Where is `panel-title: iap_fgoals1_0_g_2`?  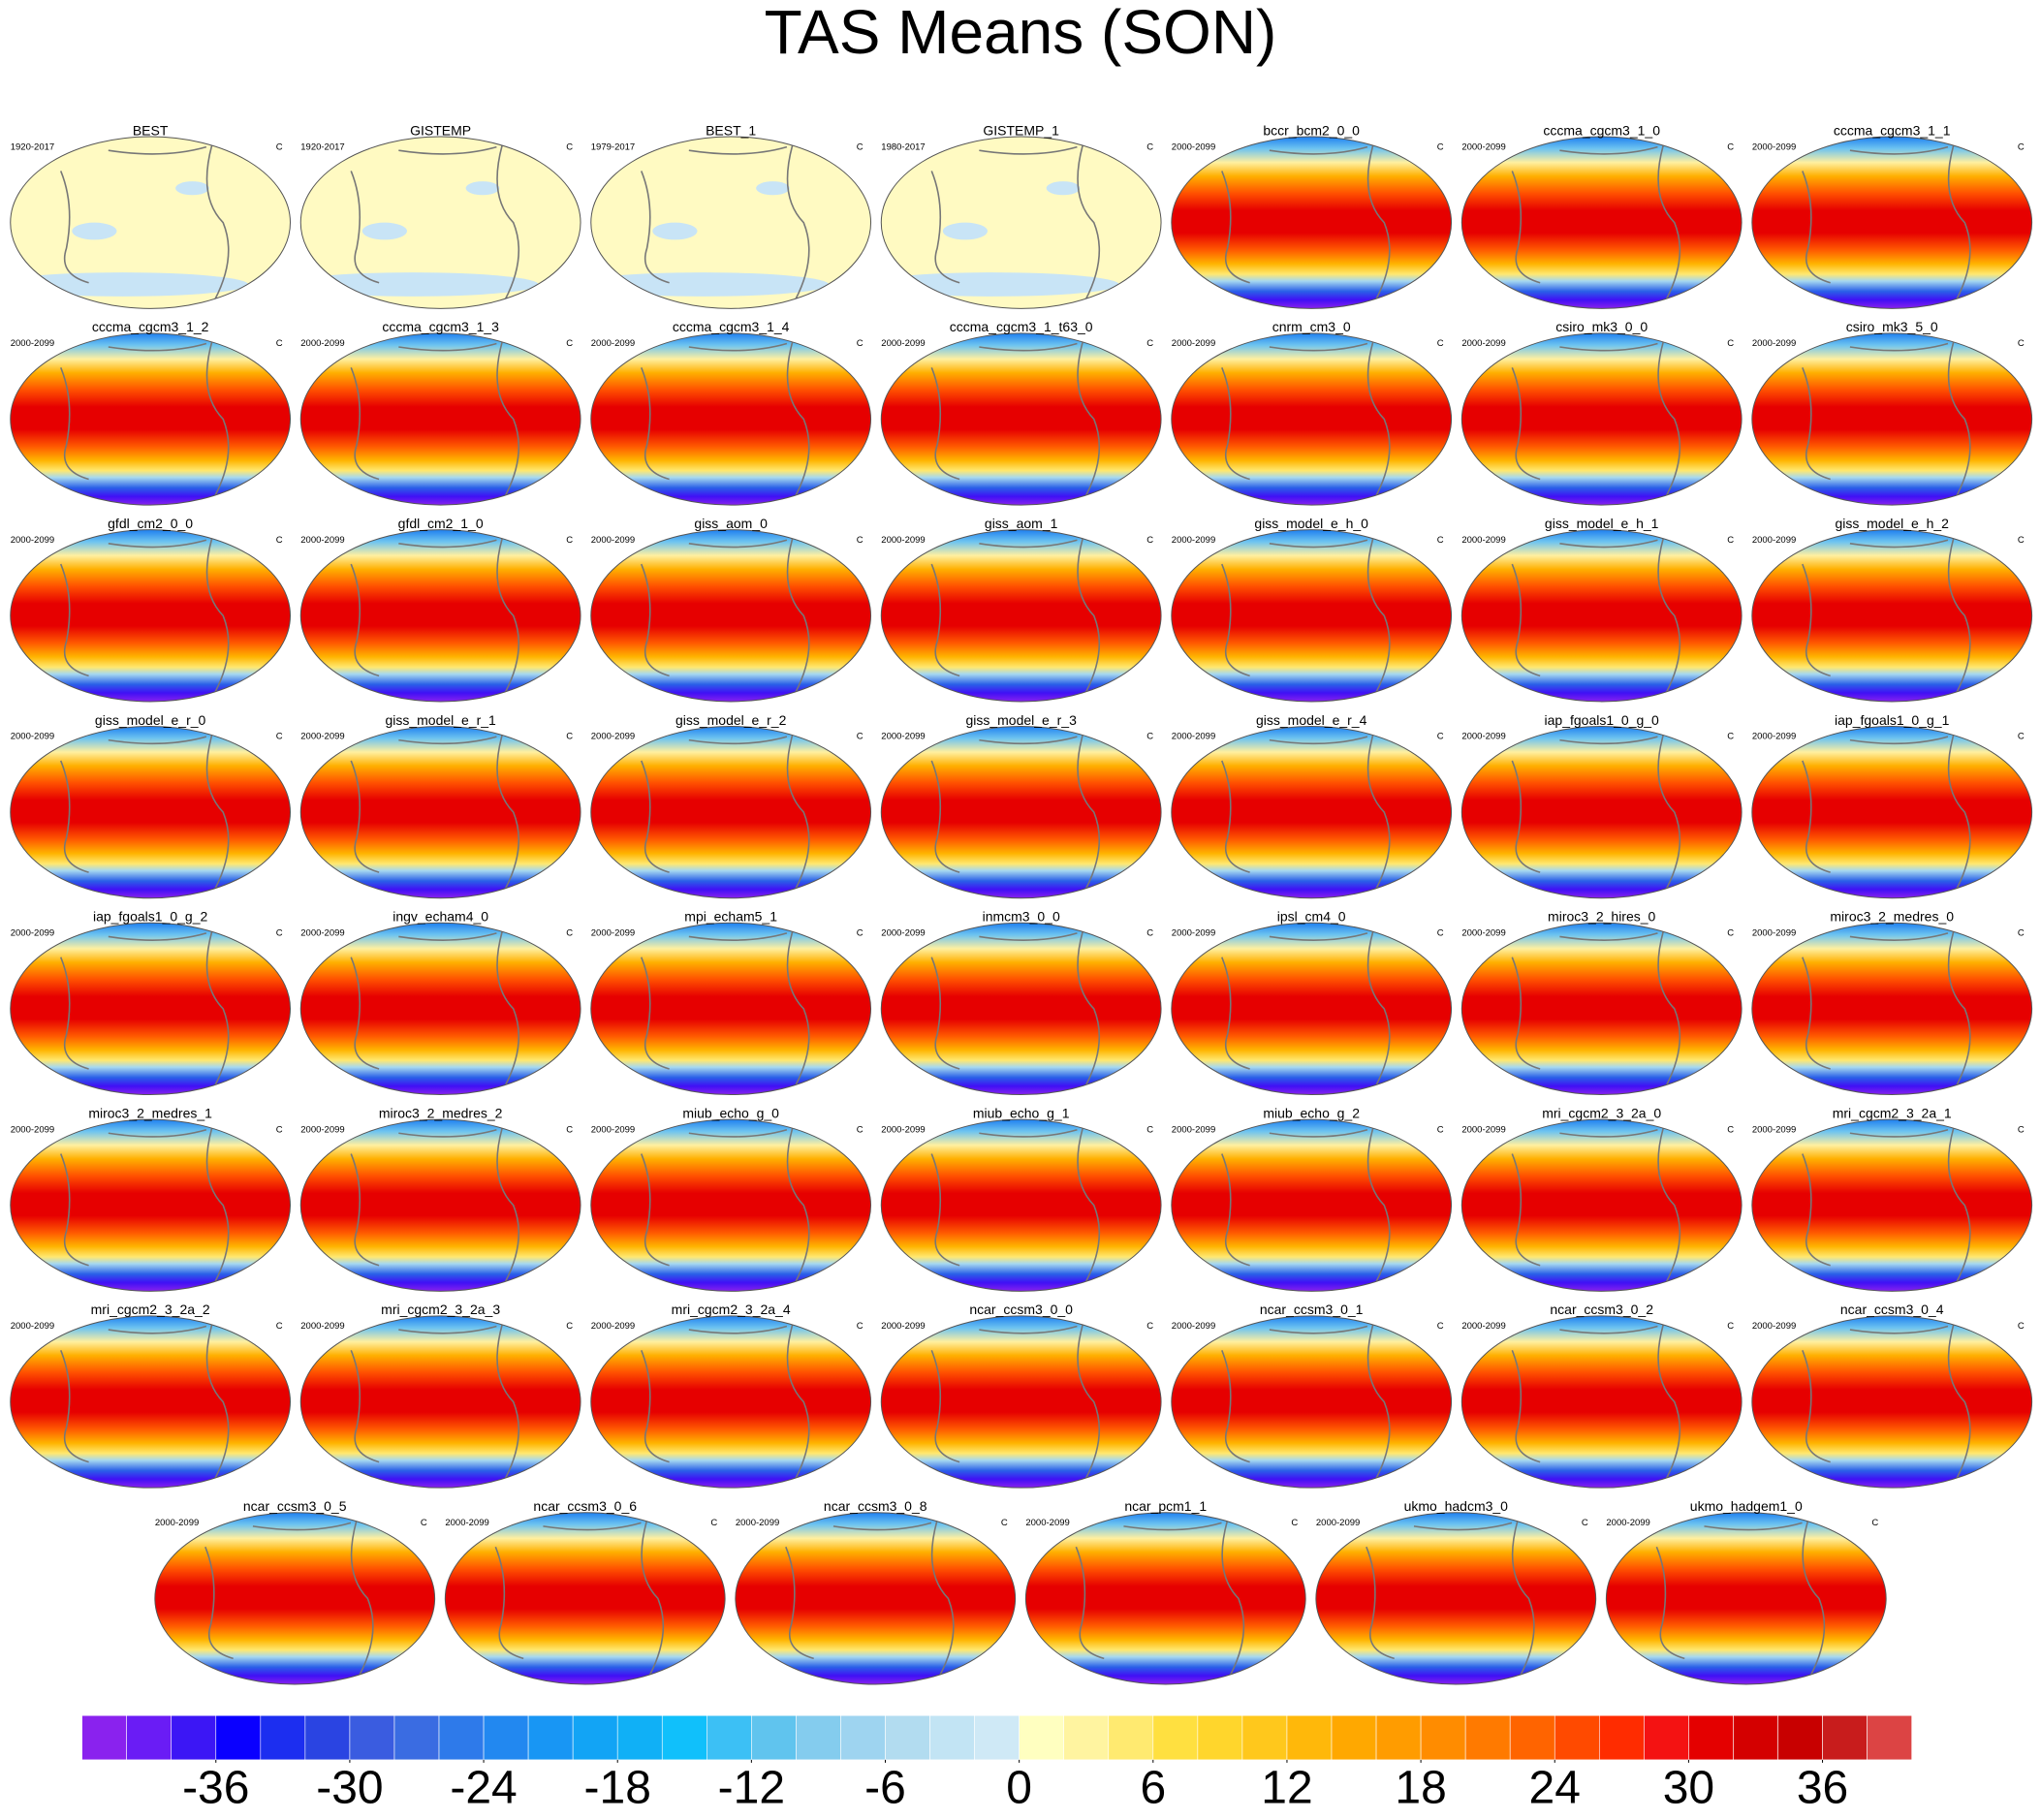 panel-title: iap_fgoals1_0_g_2 is located at coordinates (150, 917).